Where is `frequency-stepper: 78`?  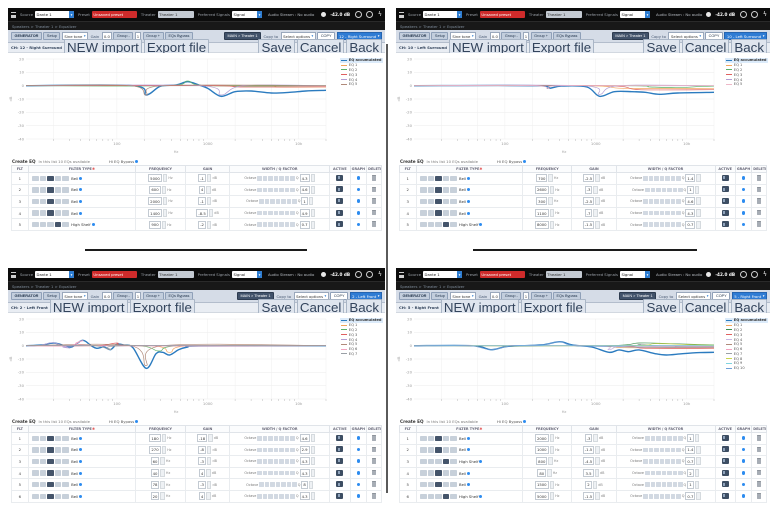 frequency-stepper: 78 is located at coordinates (155, 484).